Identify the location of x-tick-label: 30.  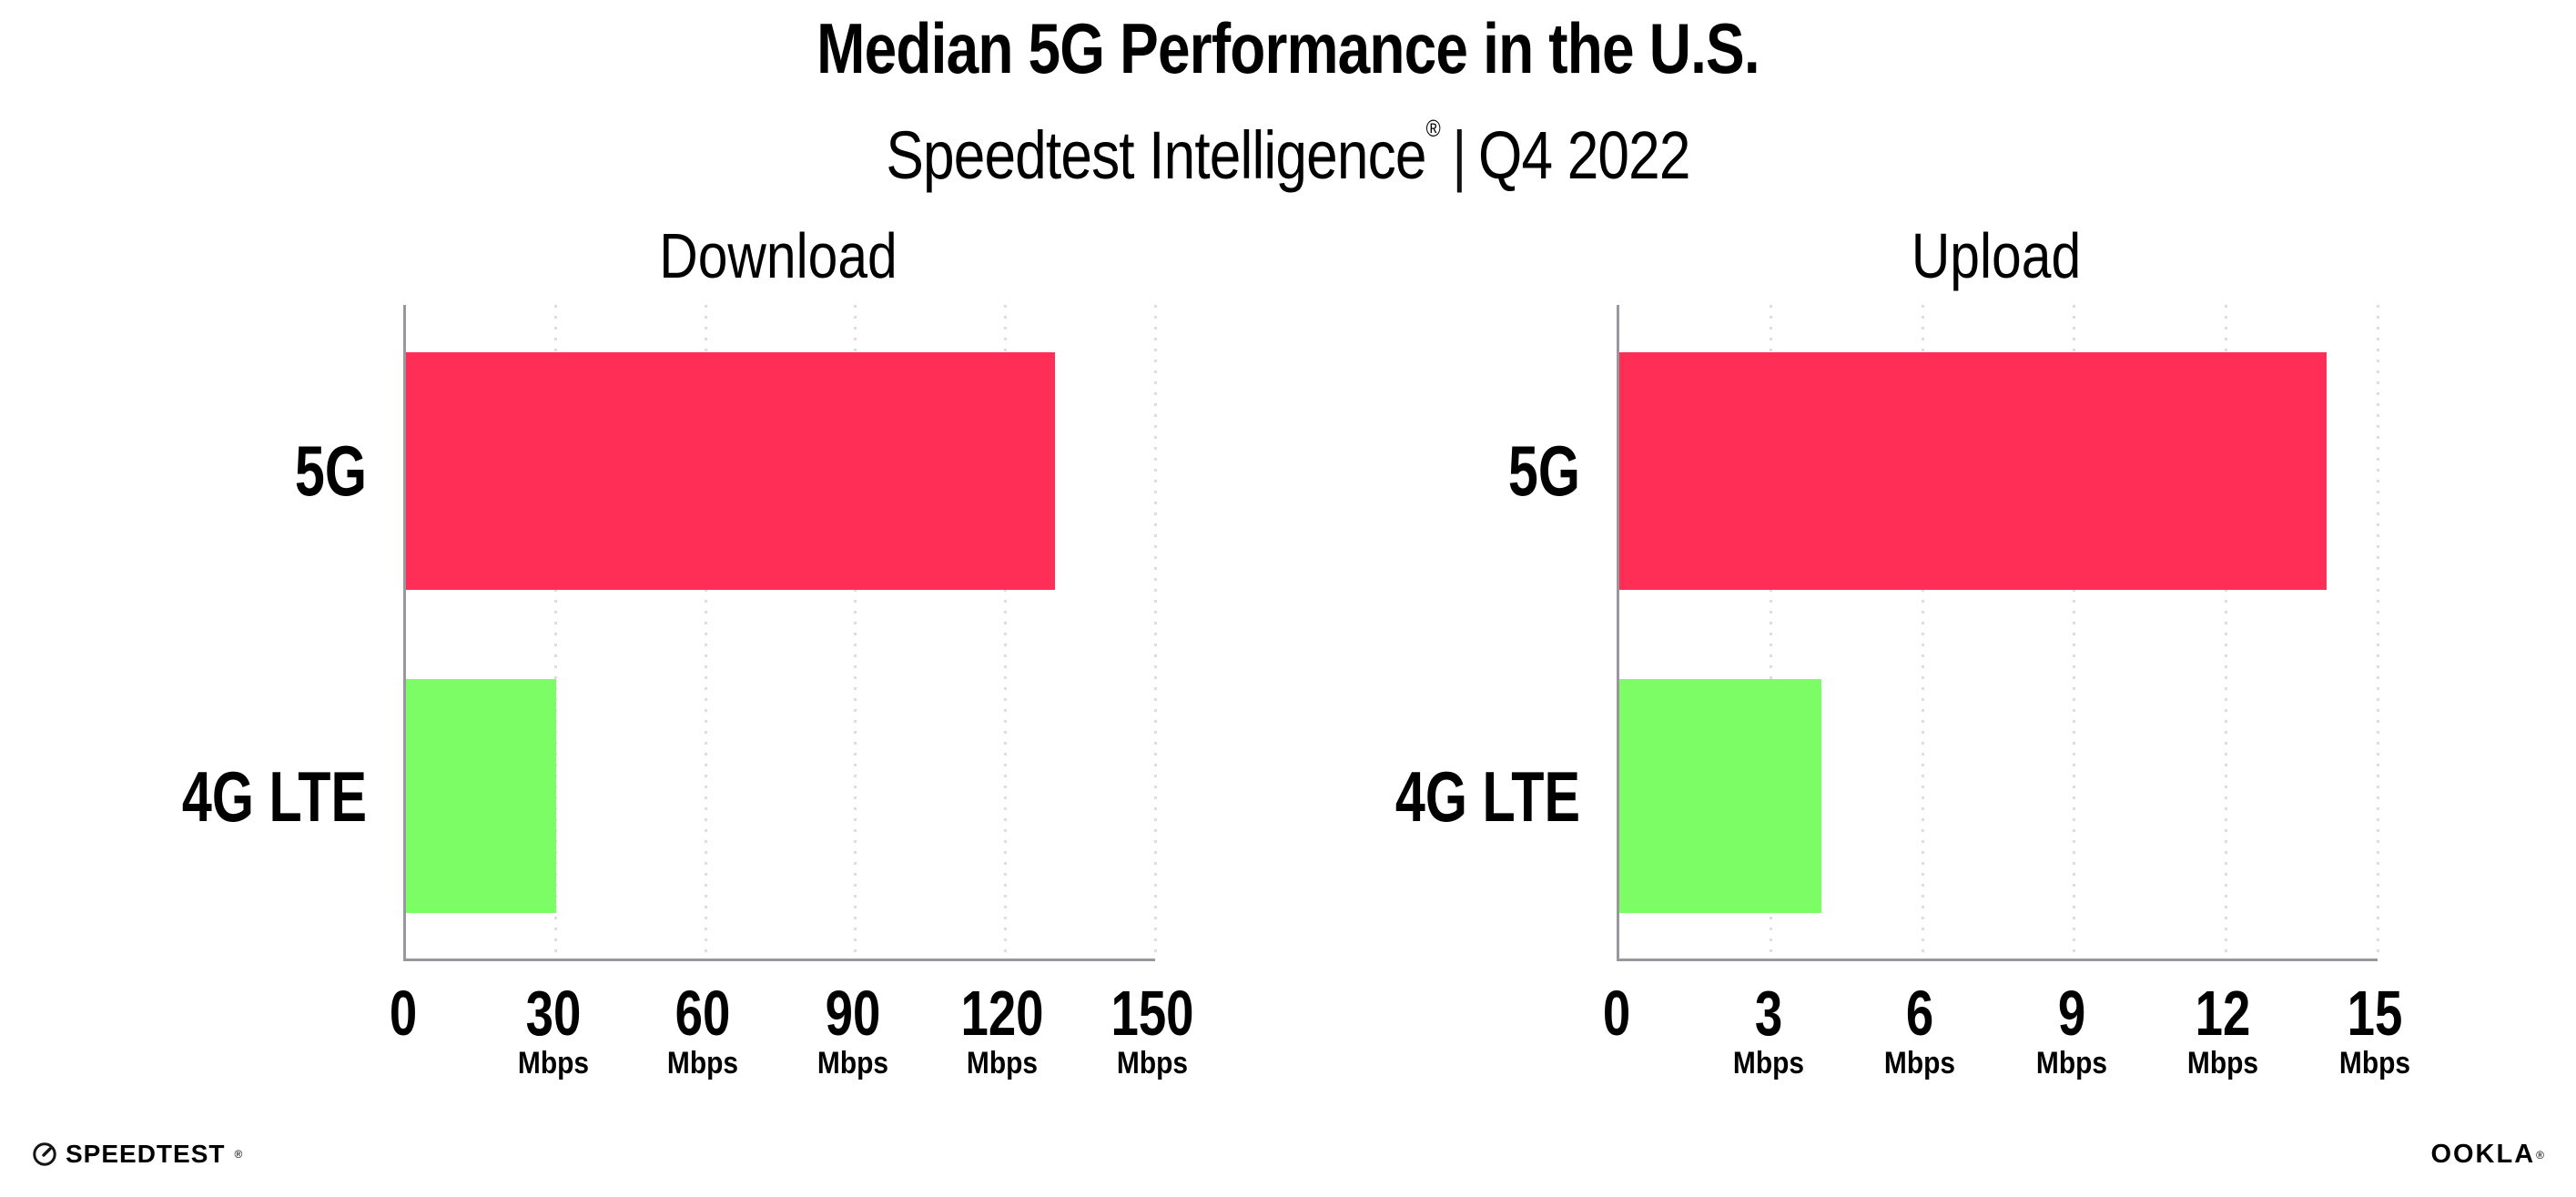
(553, 1014).